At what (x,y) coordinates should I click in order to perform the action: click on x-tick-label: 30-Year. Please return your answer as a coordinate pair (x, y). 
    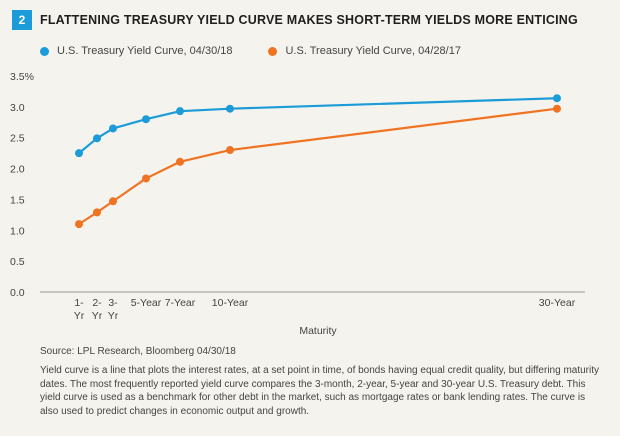
    Looking at the image, I should click on (557, 303).